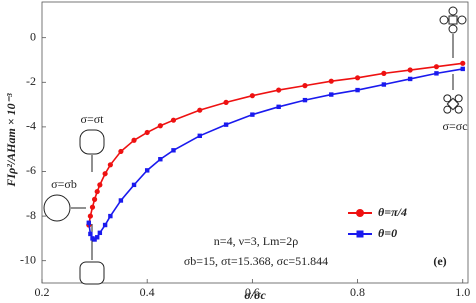 The height and width of the screenshot is (303, 476). Describe the element at coordinates (454, 126) in the screenshot. I see `annotation: σ=σc` at that location.